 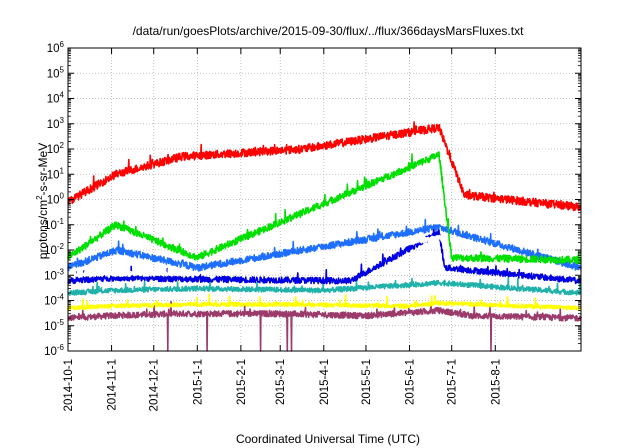 I want to click on y-tick-label-exp: -6, so click(x=61, y=347).